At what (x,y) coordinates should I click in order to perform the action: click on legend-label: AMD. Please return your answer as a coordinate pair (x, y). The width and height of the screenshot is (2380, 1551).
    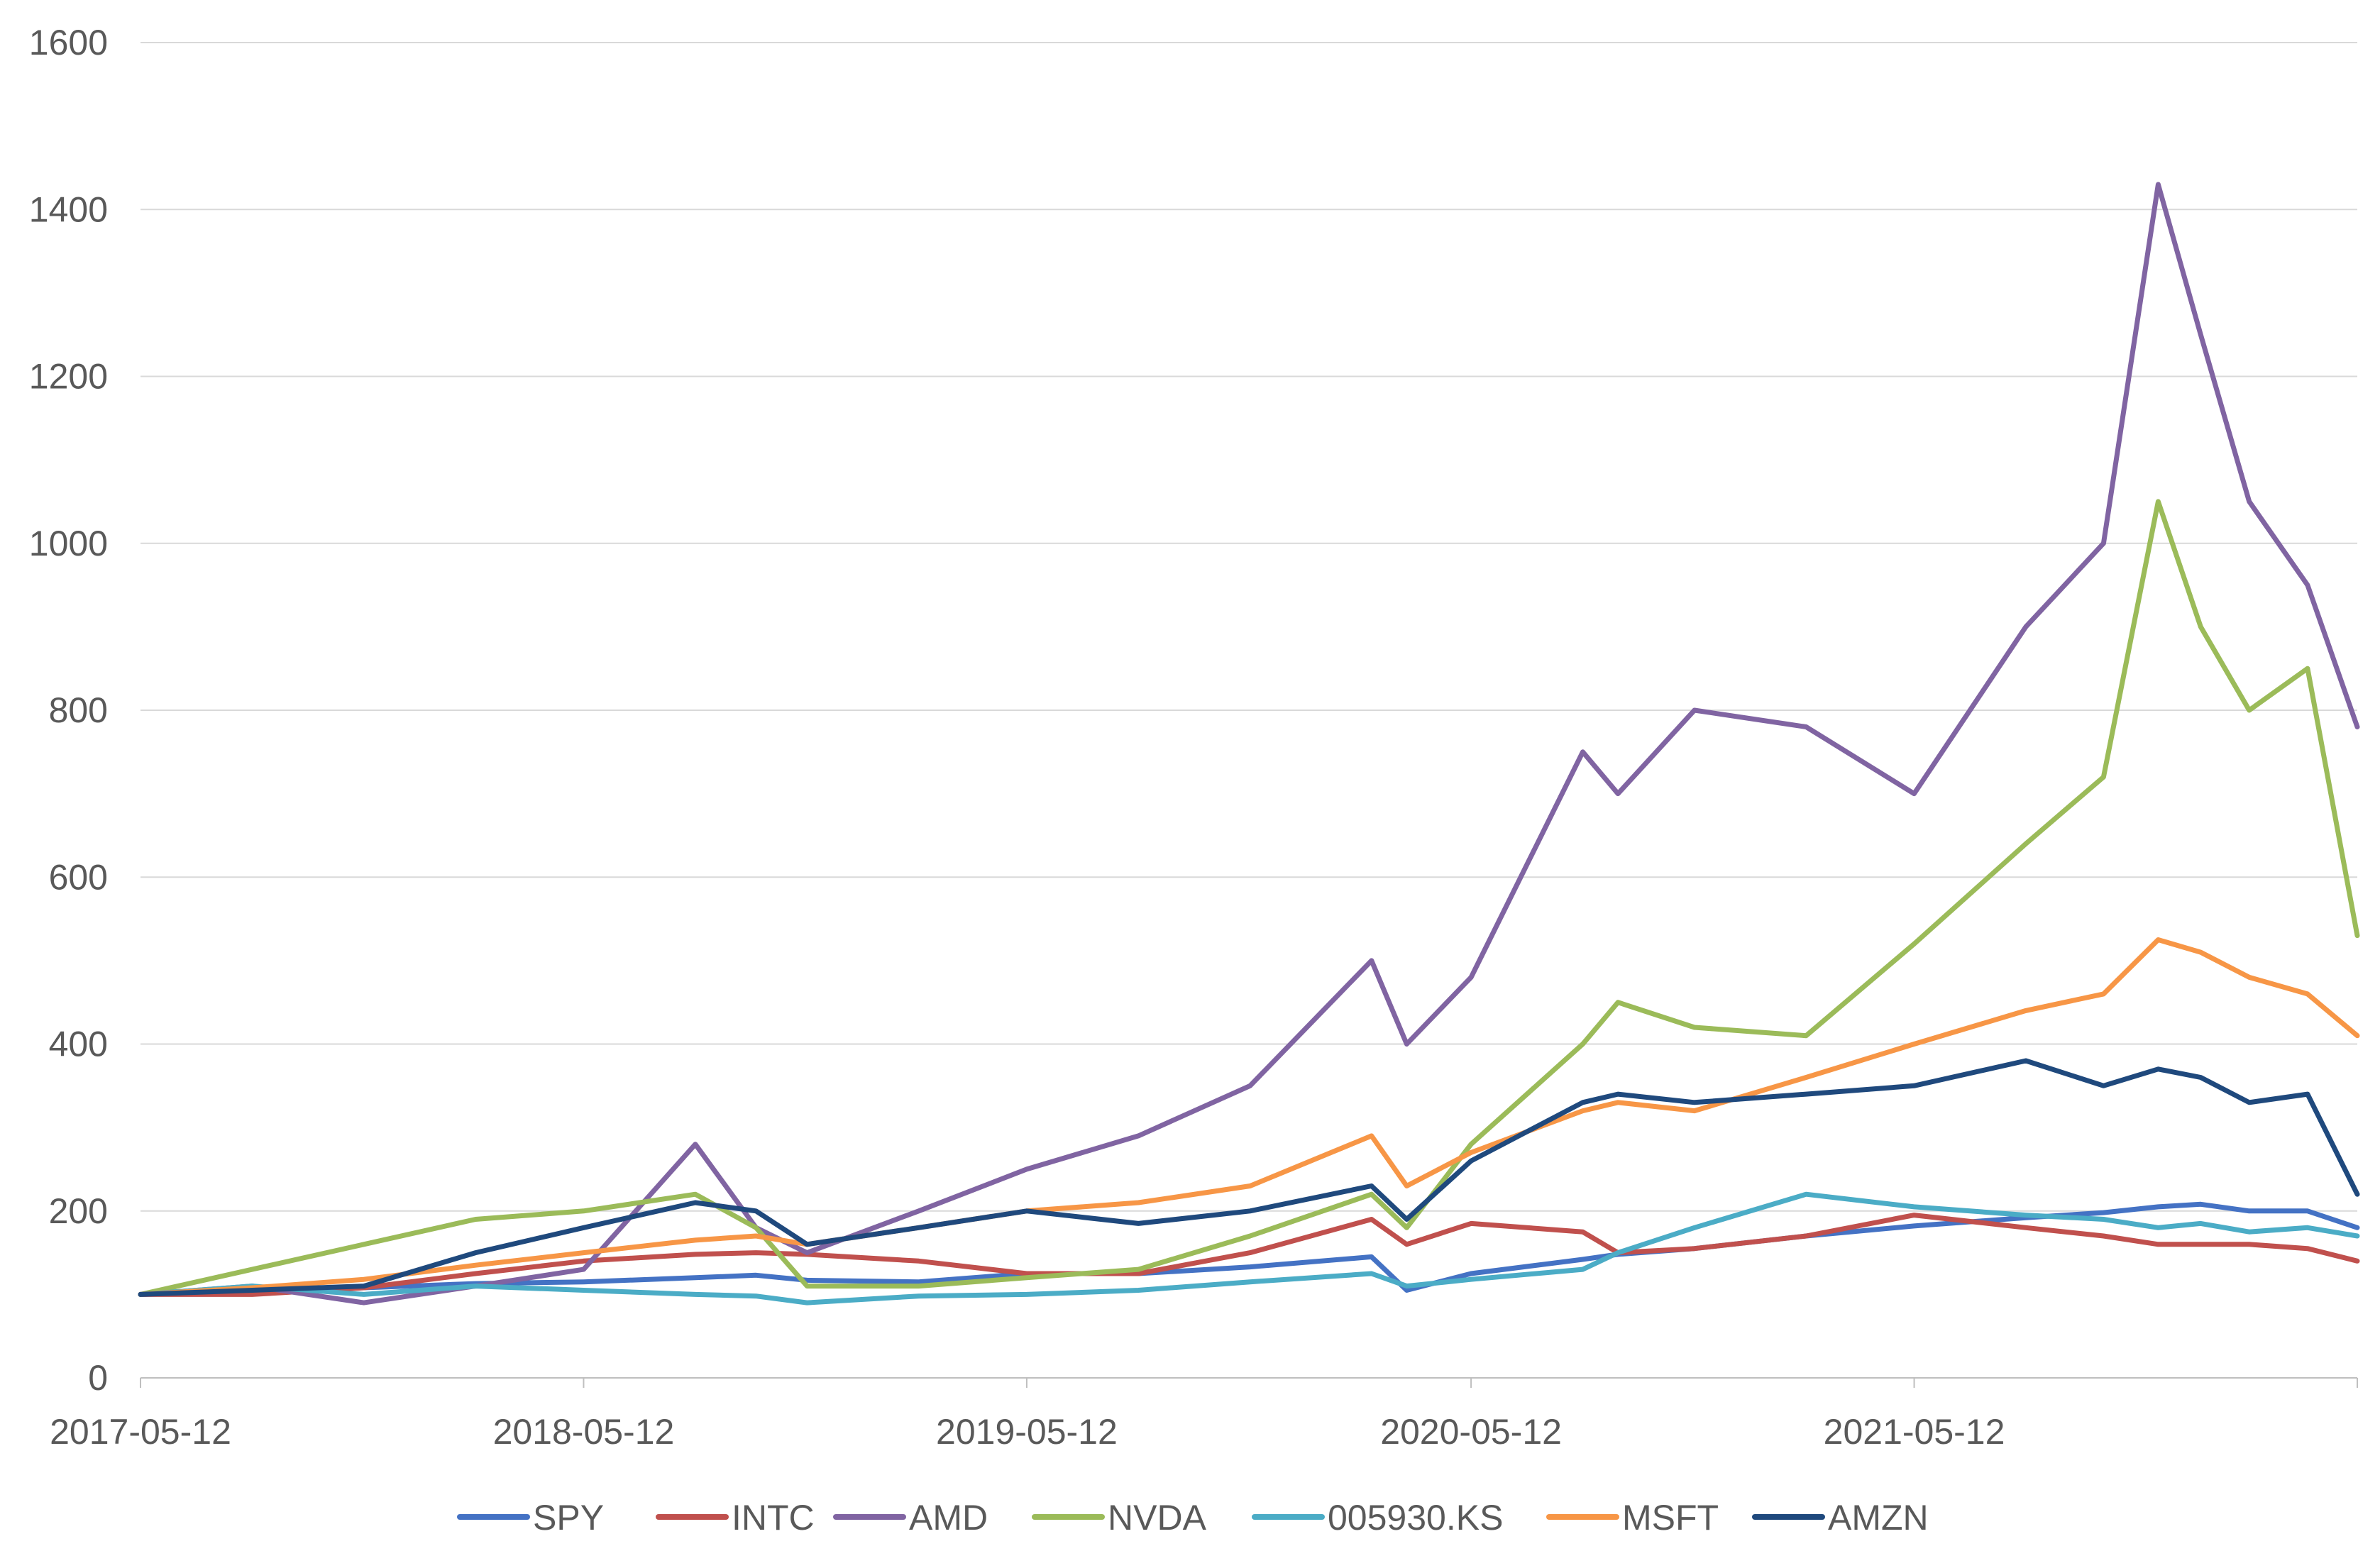
    Looking at the image, I should click on (949, 1518).